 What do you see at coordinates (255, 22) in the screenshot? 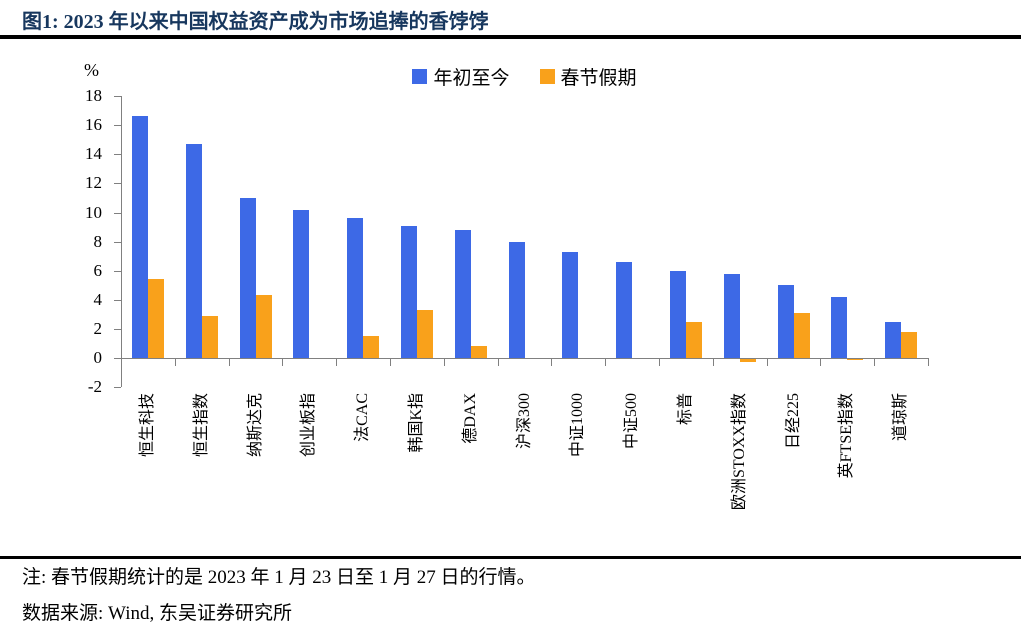
I see `figure-title: 图1: 2023 年以来中国权益资产成为市场追捧的香饽饽` at bounding box center [255, 22].